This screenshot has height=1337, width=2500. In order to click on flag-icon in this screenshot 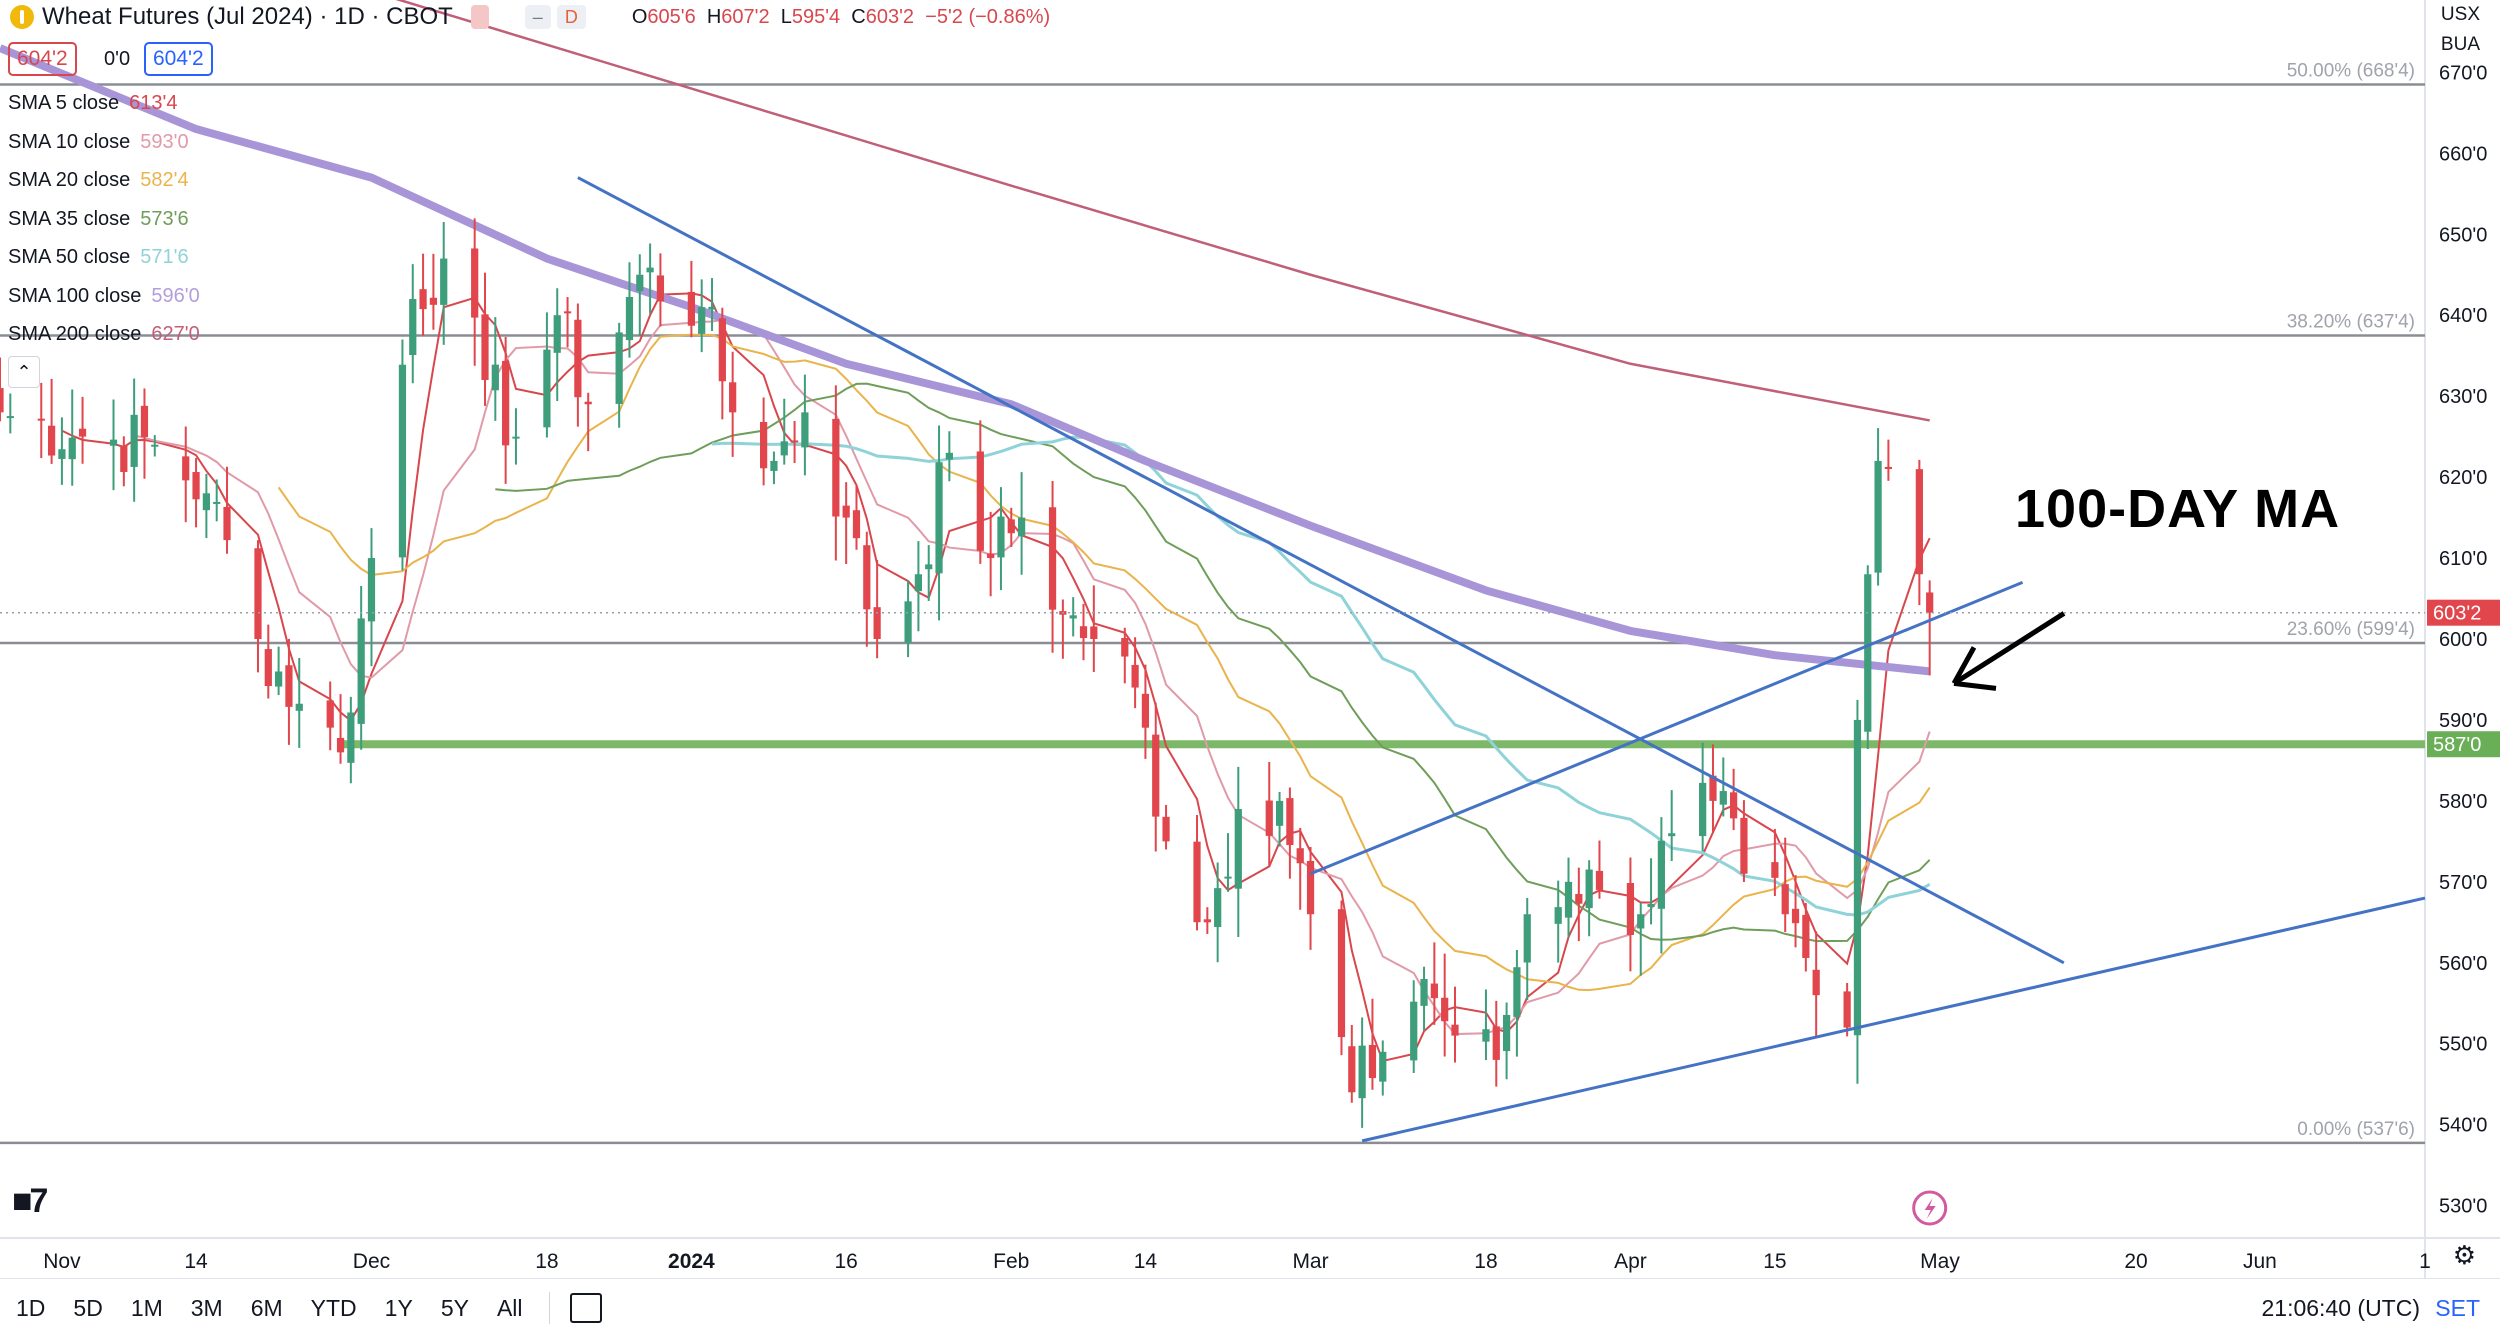, I will do `click(479, 17)`.